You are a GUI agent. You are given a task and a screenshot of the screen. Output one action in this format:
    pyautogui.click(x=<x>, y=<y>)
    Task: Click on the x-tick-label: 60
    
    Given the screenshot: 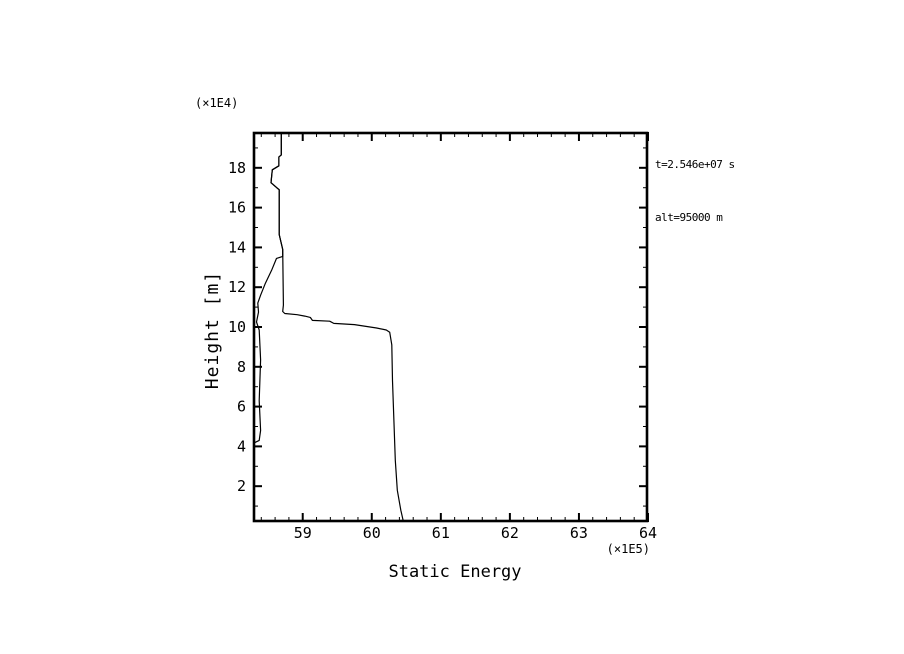 What is the action you would take?
    pyautogui.click(x=372, y=533)
    